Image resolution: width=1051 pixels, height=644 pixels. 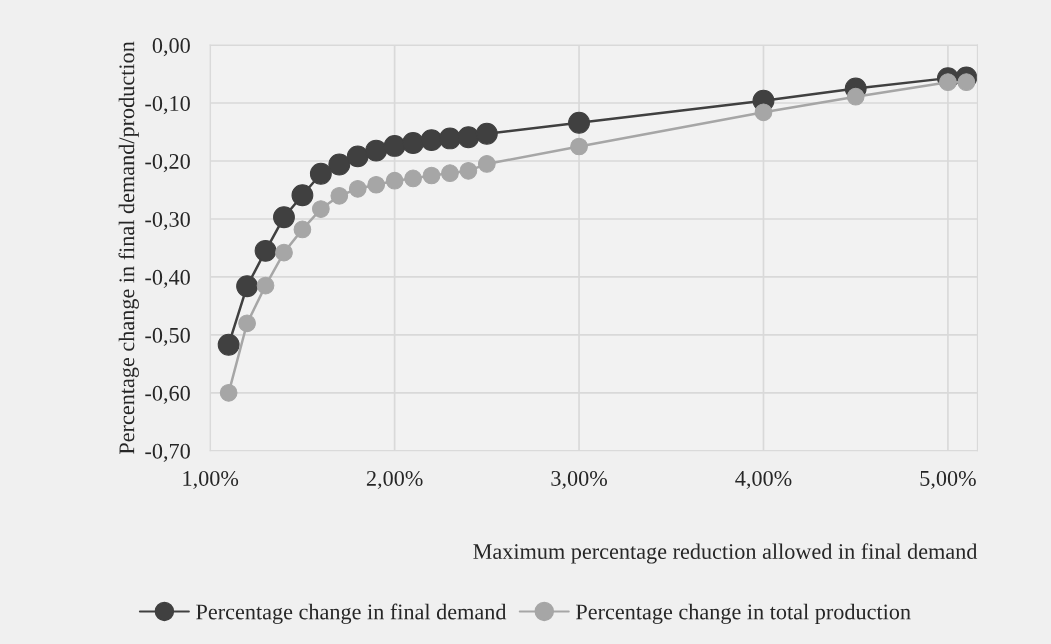 What do you see at coordinates (351, 613) in the screenshot?
I see `legend-label: Percentage change in final demand` at bounding box center [351, 613].